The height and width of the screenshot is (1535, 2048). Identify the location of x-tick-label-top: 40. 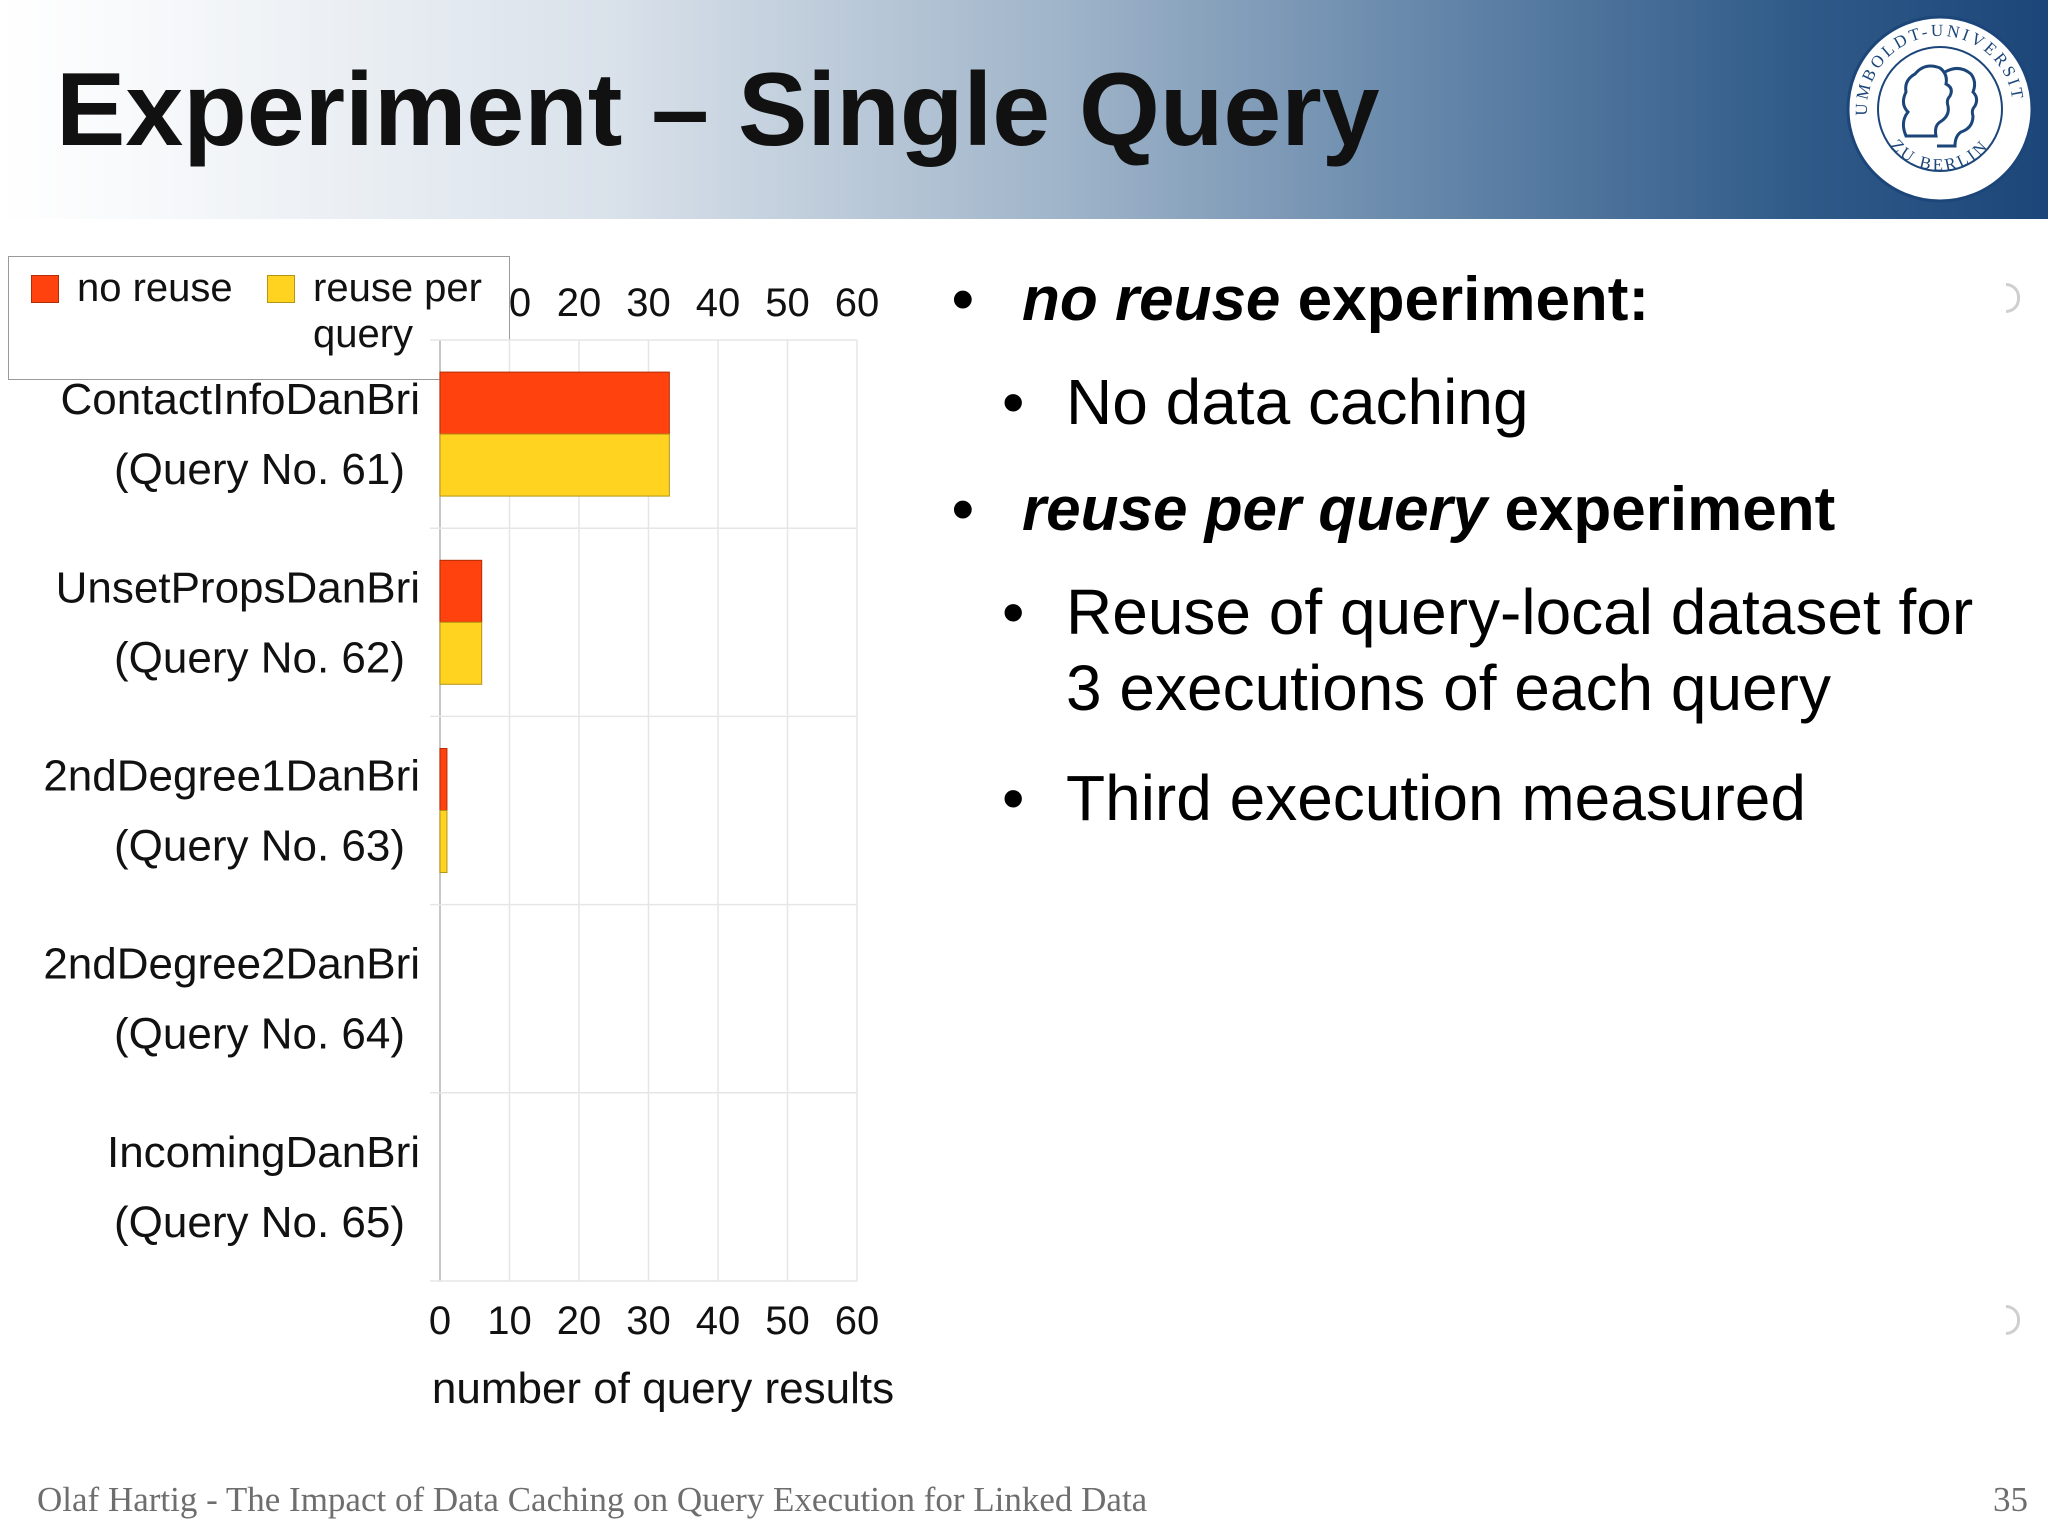
(718, 303).